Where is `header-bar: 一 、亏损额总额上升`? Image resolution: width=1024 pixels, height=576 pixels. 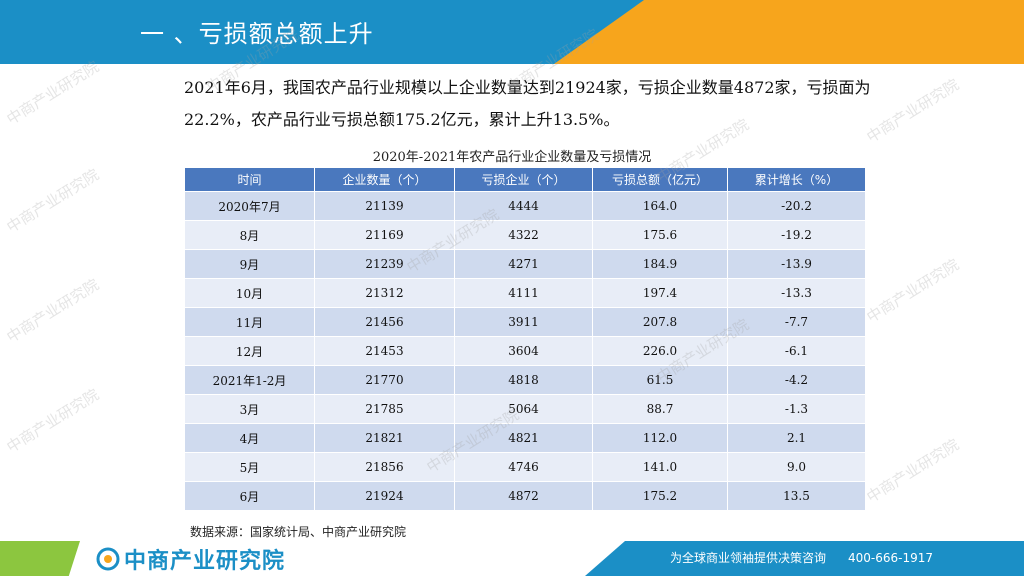
header-bar: 一 、亏损额总额上升 is located at coordinates (512, 32).